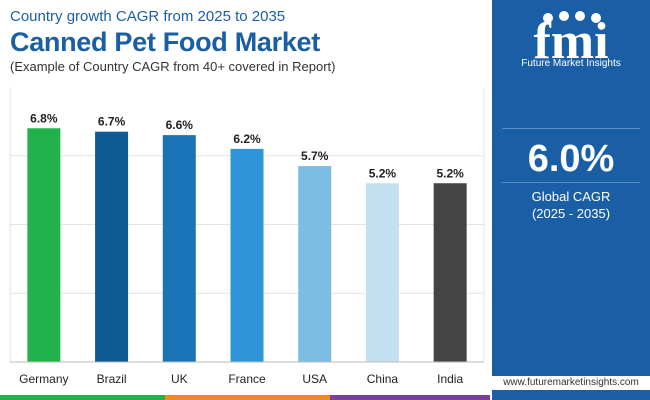  What do you see at coordinates (44, 118) in the screenshot?
I see `data-label: 6.8%` at bounding box center [44, 118].